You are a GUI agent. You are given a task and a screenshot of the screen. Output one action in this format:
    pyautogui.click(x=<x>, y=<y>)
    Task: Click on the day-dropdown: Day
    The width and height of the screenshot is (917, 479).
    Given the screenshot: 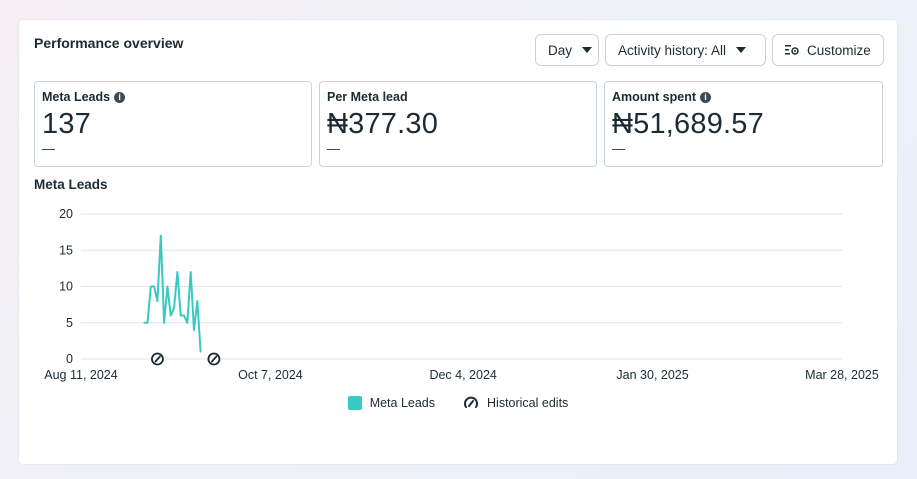 What is the action you would take?
    pyautogui.click(x=567, y=50)
    